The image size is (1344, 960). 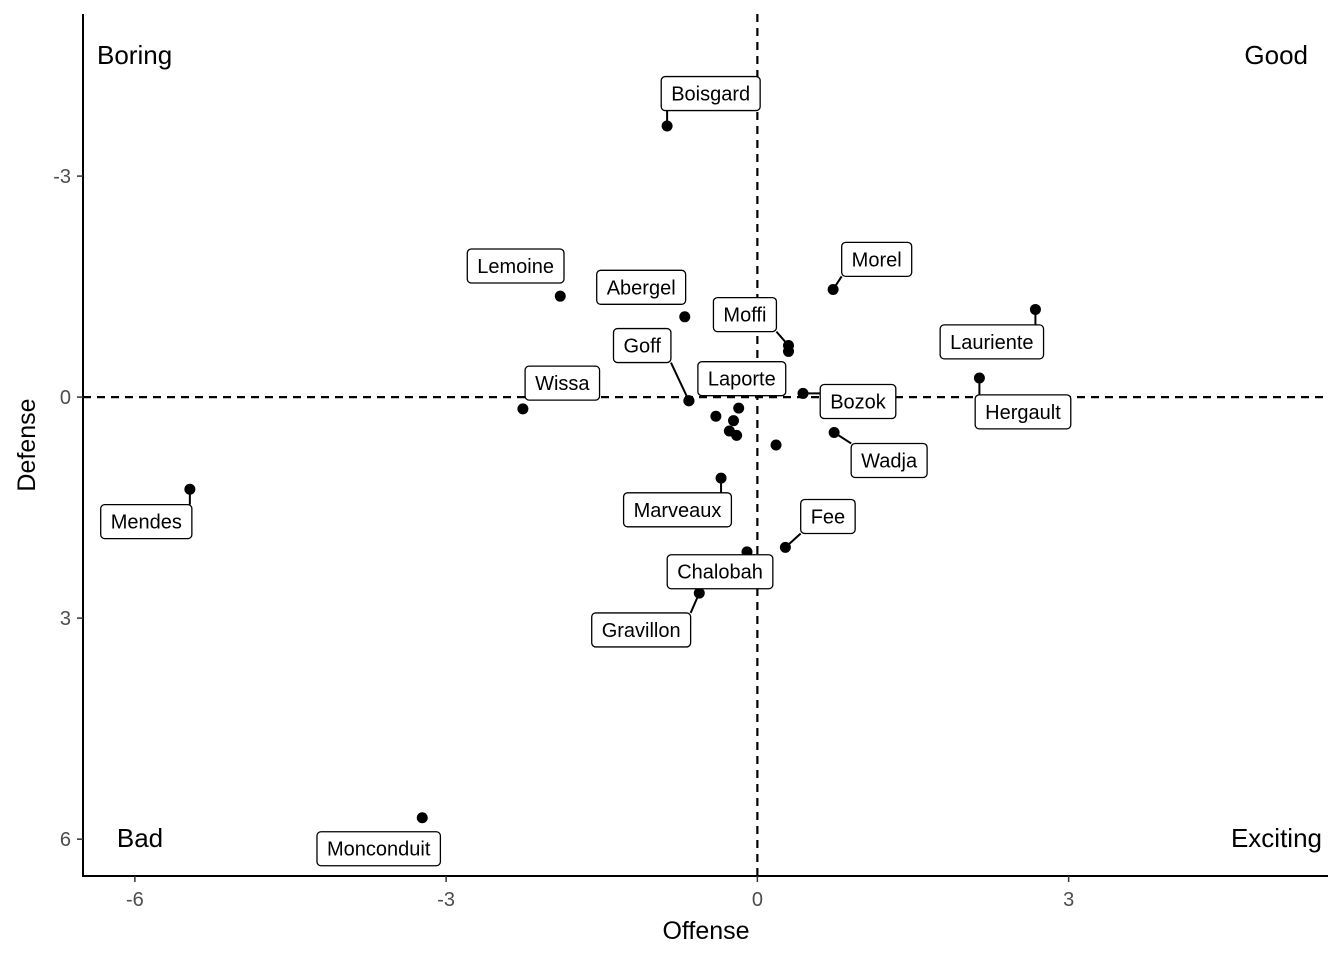 I want to click on point-label: Lemoine, so click(x=515, y=266).